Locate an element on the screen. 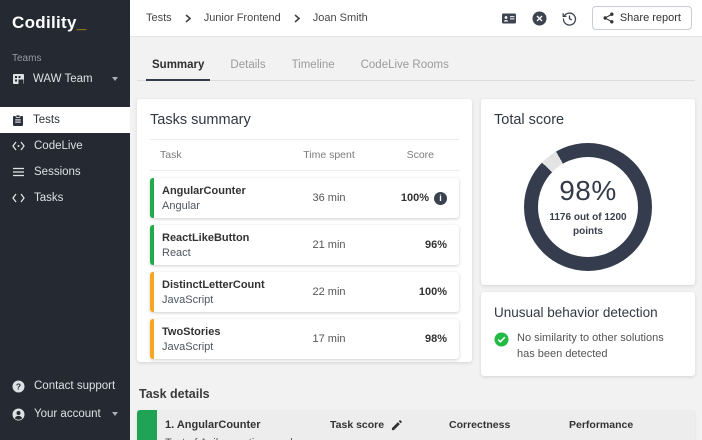 The width and height of the screenshot is (702, 440). tab-timeline: Timeline is located at coordinates (313, 65).